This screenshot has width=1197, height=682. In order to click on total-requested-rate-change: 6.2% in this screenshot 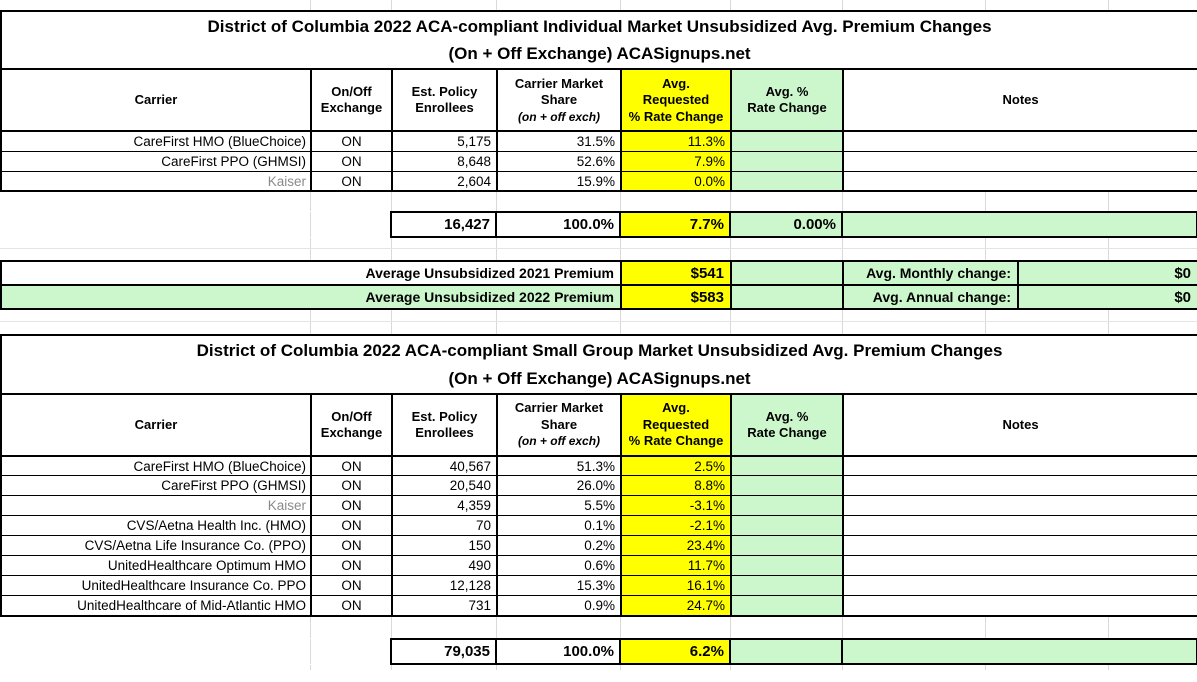, I will do `click(675, 651)`.